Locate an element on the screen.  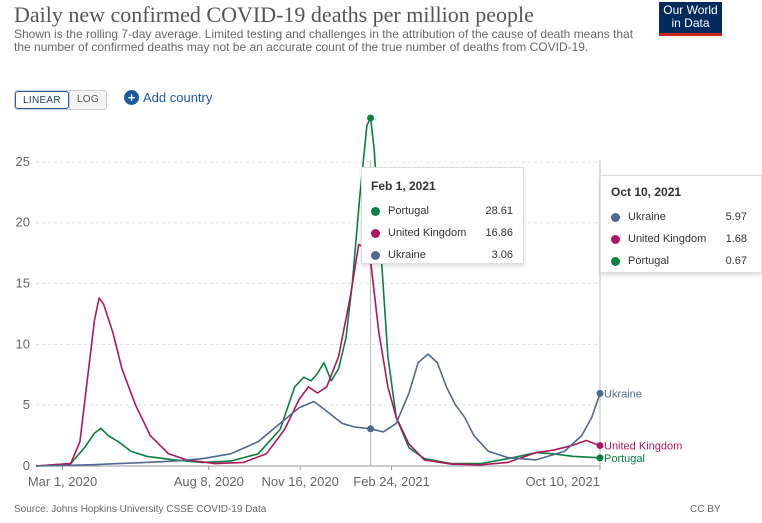
y-tick-label: 15 is located at coordinates (23, 283).